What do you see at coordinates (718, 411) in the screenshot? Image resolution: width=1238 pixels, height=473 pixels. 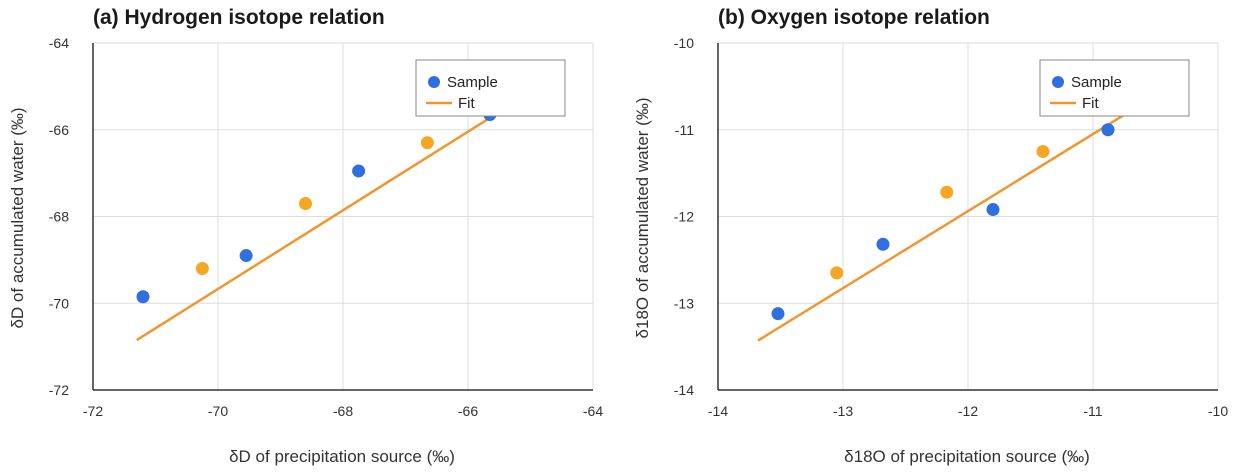 I see `oxygen-x-tick-label-0: -14` at bounding box center [718, 411].